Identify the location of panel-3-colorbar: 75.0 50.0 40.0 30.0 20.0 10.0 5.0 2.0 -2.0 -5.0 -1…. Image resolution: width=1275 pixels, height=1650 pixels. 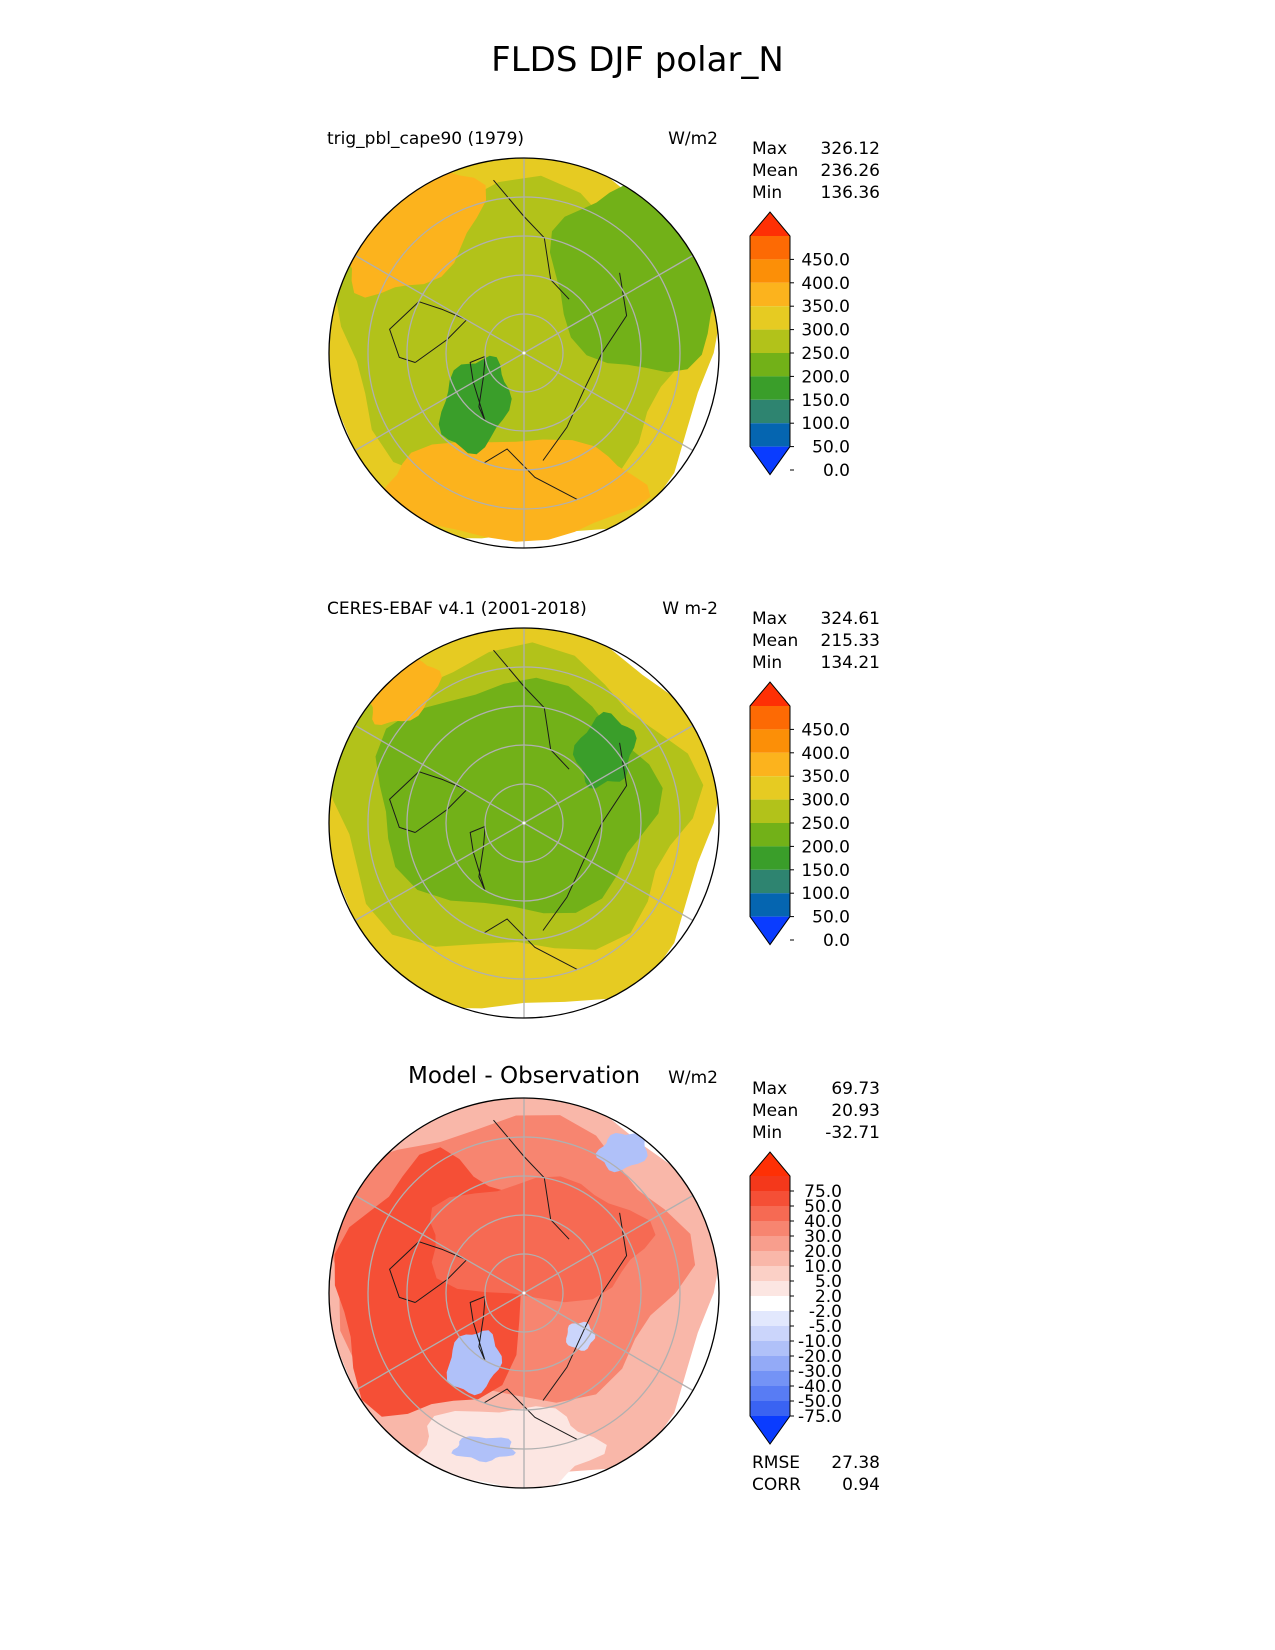
(814, 1300).